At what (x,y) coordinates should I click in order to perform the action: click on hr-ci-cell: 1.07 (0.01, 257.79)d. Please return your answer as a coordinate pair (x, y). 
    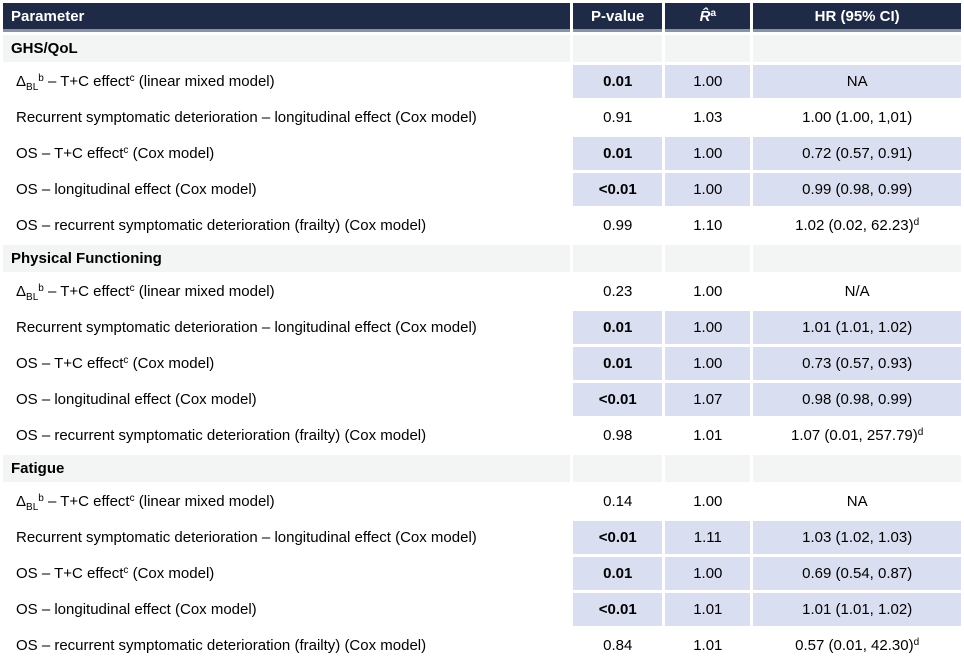
    Looking at the image, I should click on (857, 435).